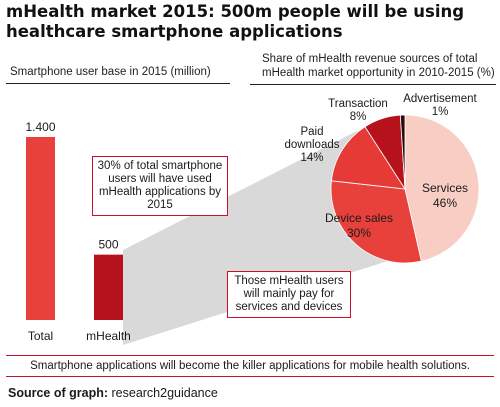 This screenshot has height=407, width=500. What do you see at coordinates (312, 145) in the screenshot?
I see `pie-label-paid-downloads-line2: downloads` at bounding box center [312, 145].